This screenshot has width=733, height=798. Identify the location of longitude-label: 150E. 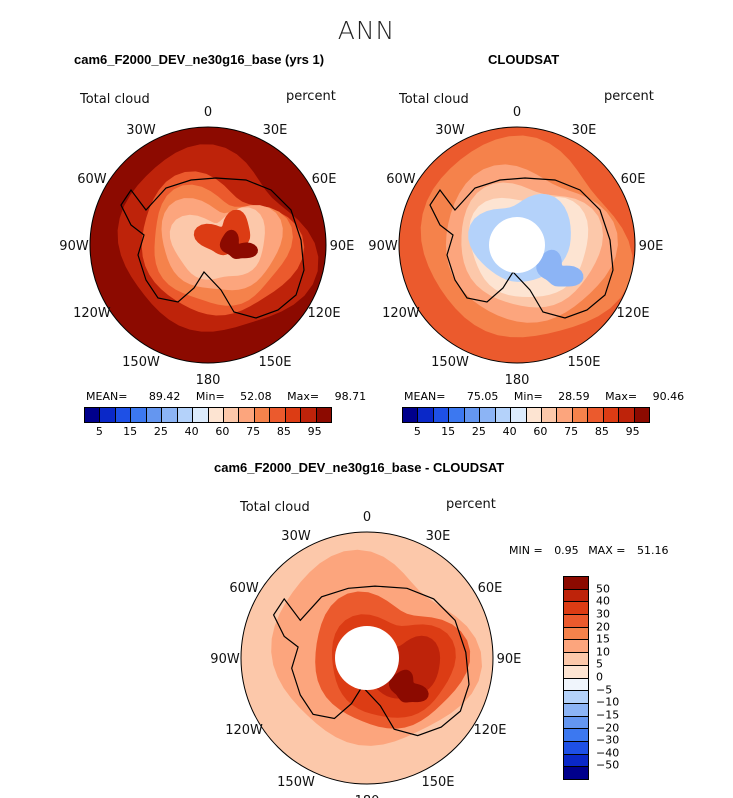
(274, 362).